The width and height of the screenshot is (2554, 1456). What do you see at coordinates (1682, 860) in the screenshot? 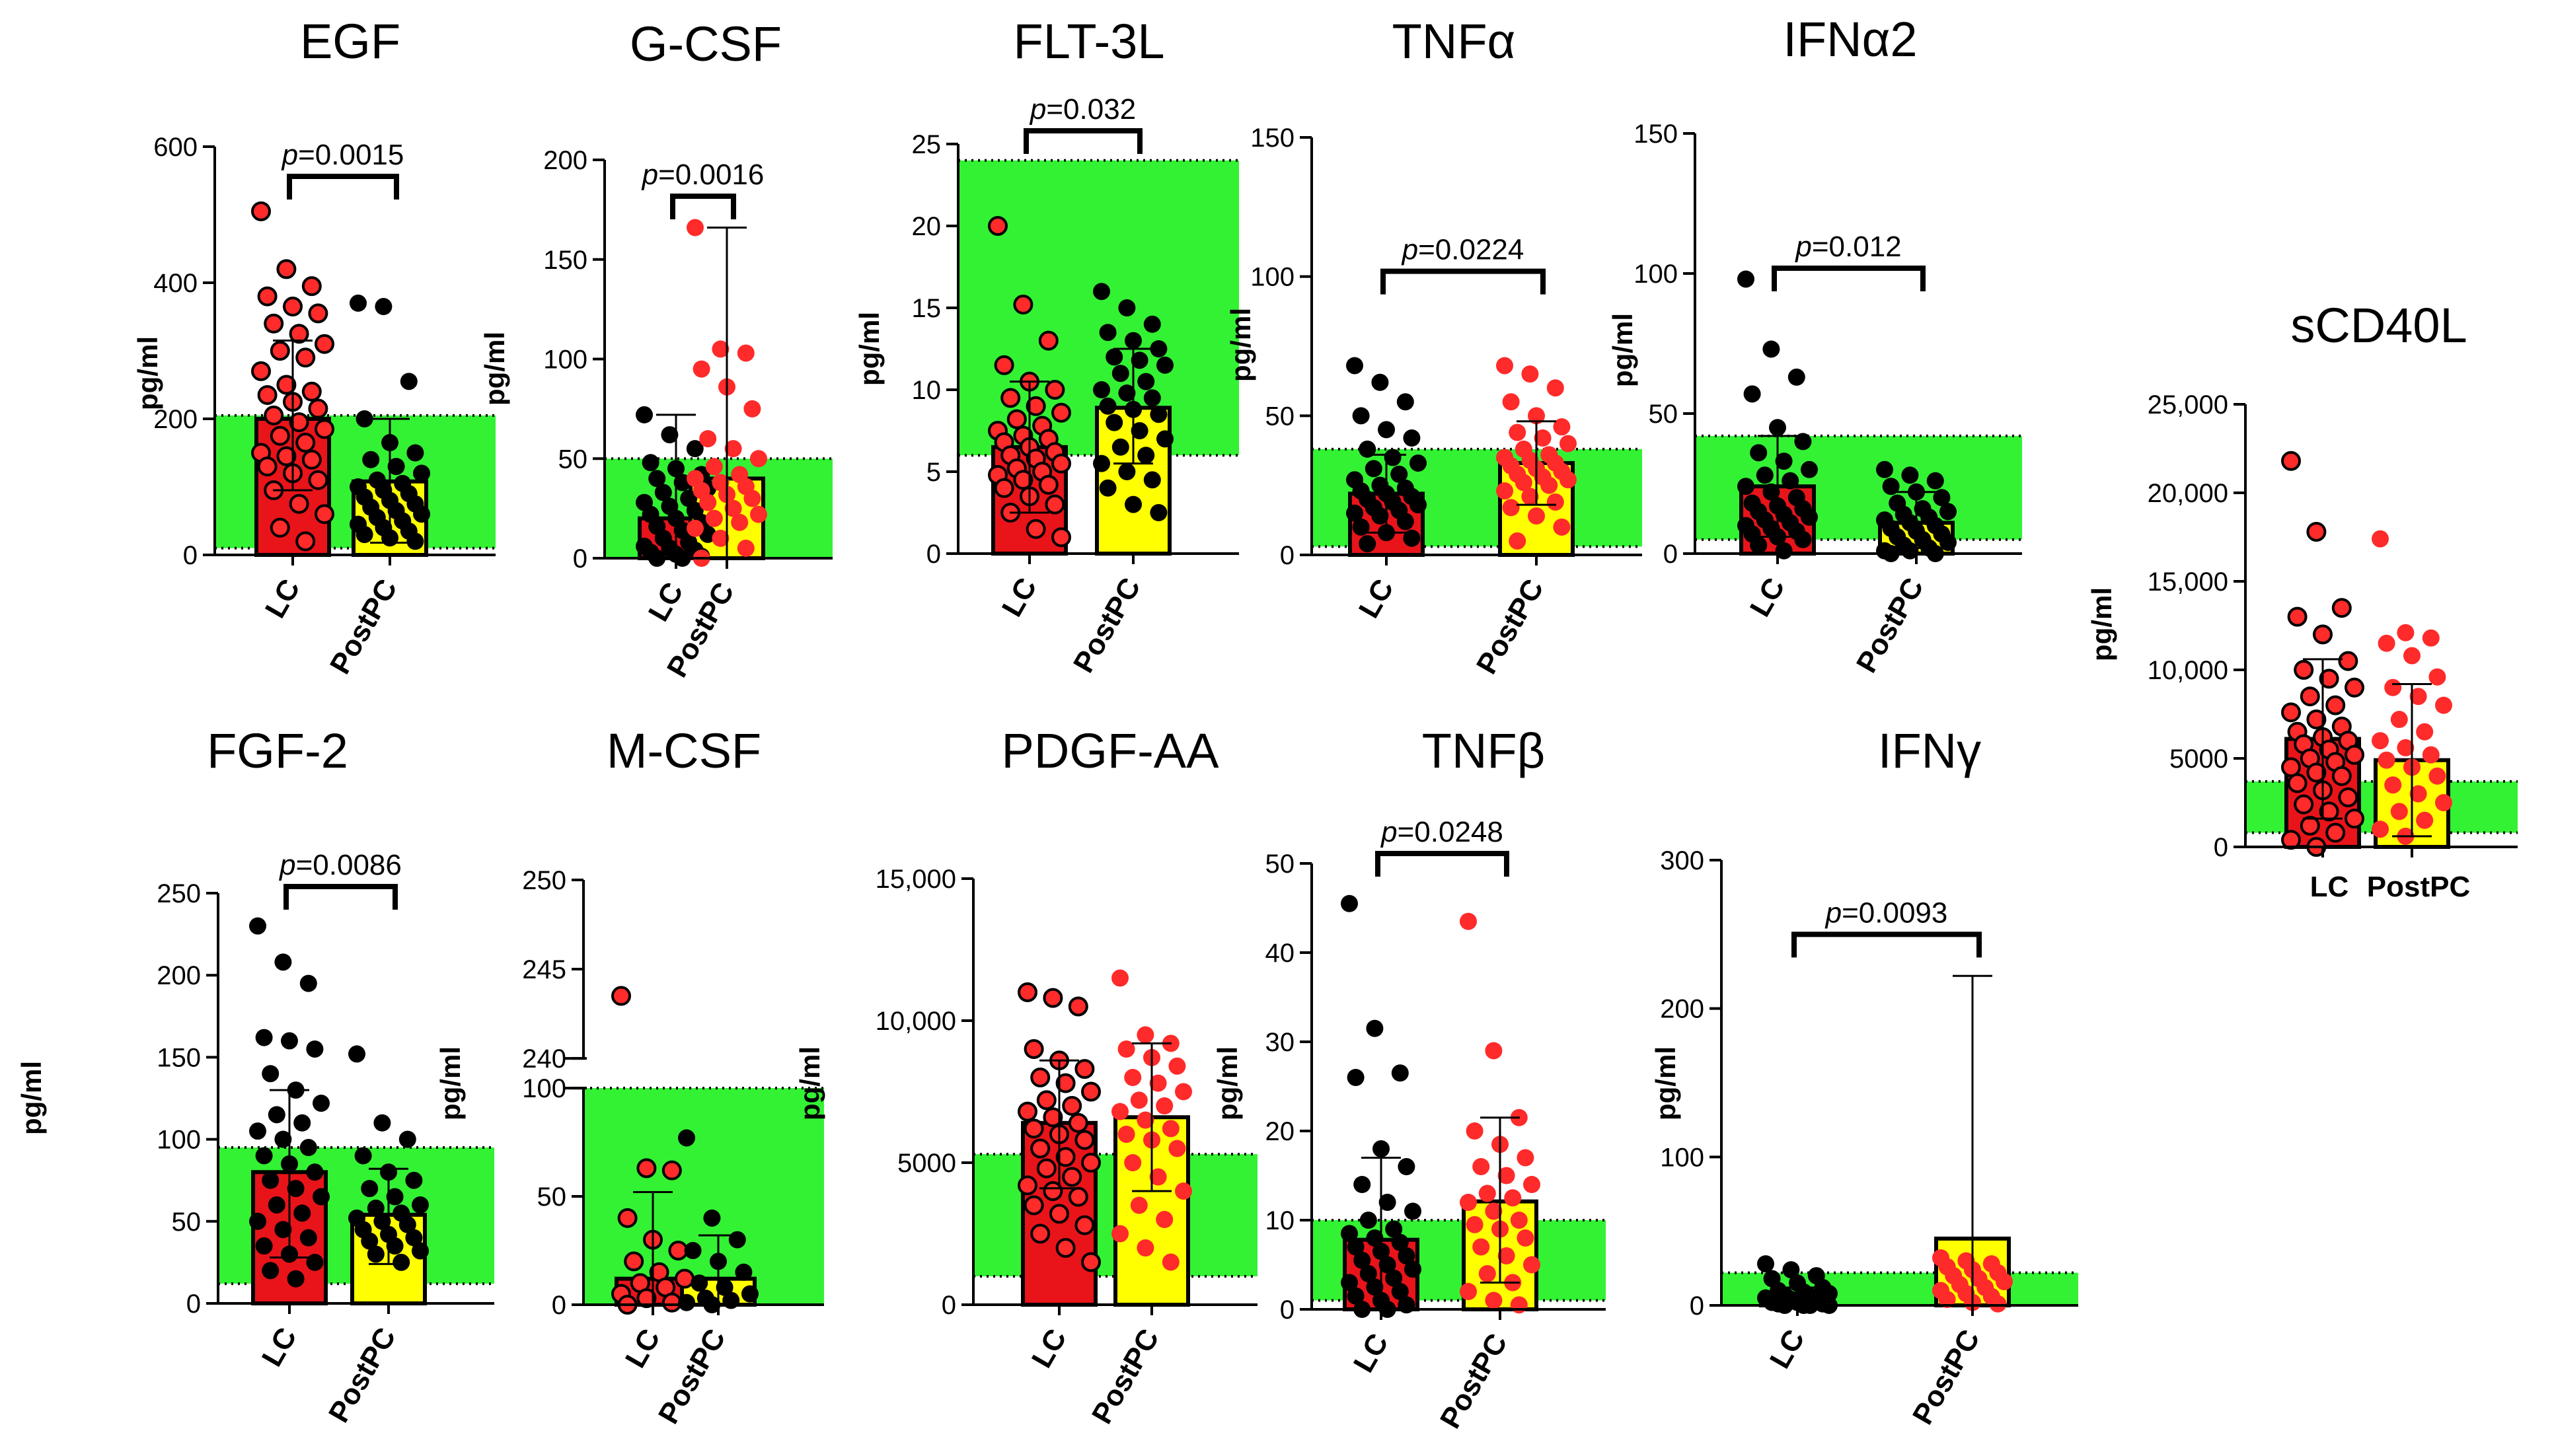
I see `y-tick-label: 300` at bounding box center [1682, 860].